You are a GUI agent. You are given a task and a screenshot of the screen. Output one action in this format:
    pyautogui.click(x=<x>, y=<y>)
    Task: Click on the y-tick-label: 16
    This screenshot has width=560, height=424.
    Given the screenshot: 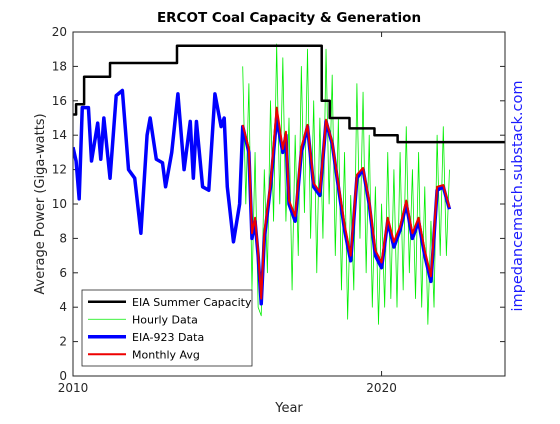 What is the action you would take?
    pyautogui.click(x=59, y=101)
    